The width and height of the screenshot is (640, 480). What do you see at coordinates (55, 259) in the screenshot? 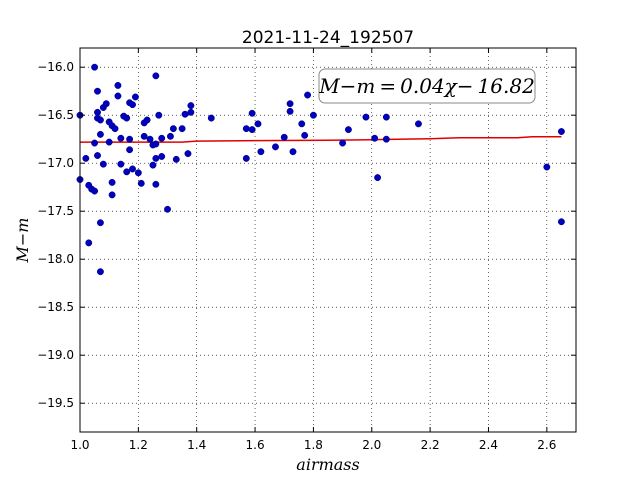
I see `y-tick-label: −18.0` at bounding box center [55, 259].